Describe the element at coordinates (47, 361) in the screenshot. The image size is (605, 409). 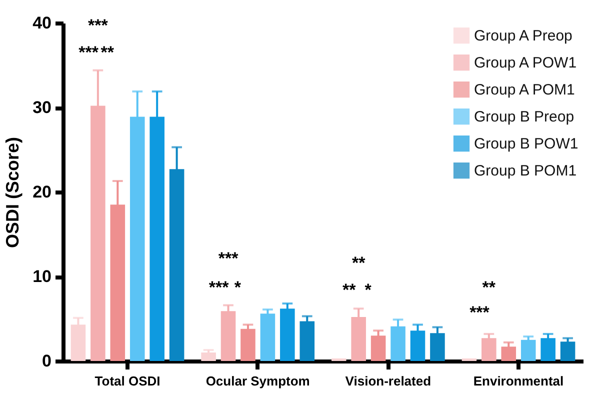
I see `y-tick-label: 0` at that location.